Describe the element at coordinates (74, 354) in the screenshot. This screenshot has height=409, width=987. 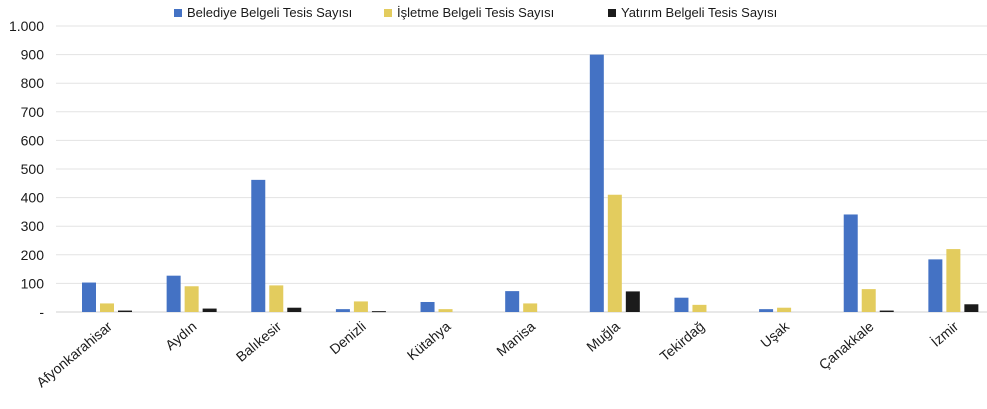
I see `x-tick-label: Afyonkarahisar` at that location.